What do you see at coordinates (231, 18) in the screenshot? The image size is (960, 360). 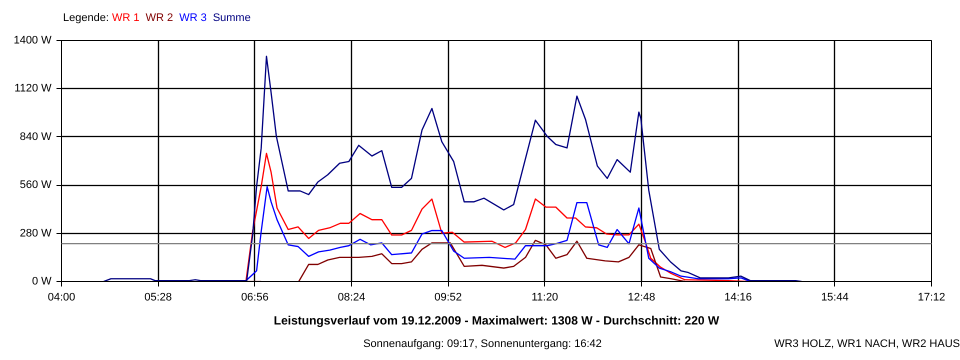 I see `text: Summe` at bounding box center [231, 18].